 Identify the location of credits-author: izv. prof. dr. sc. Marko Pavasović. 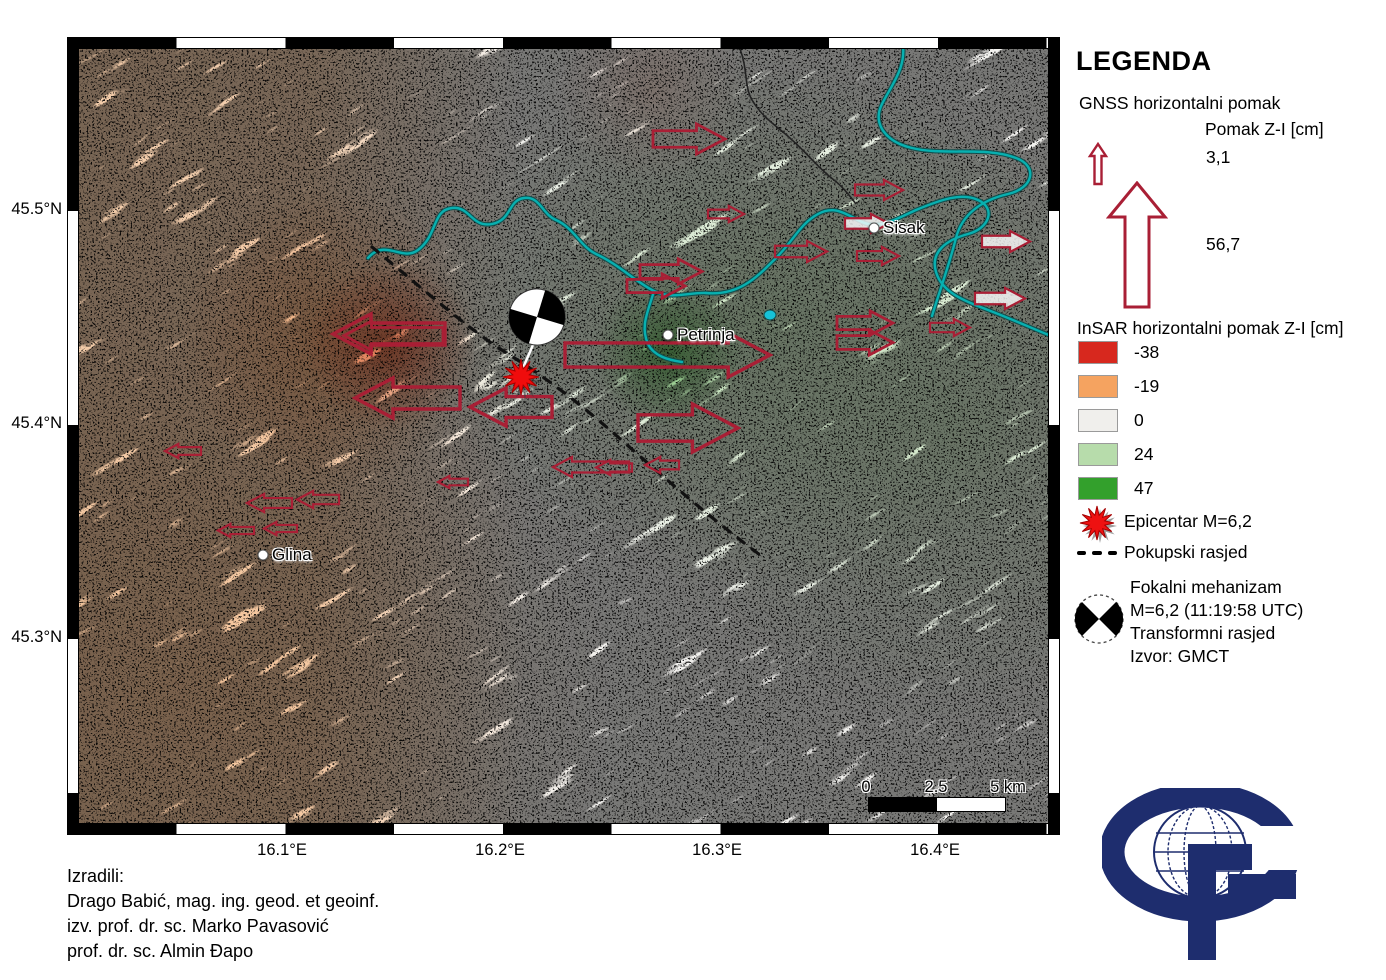
(198, 926).